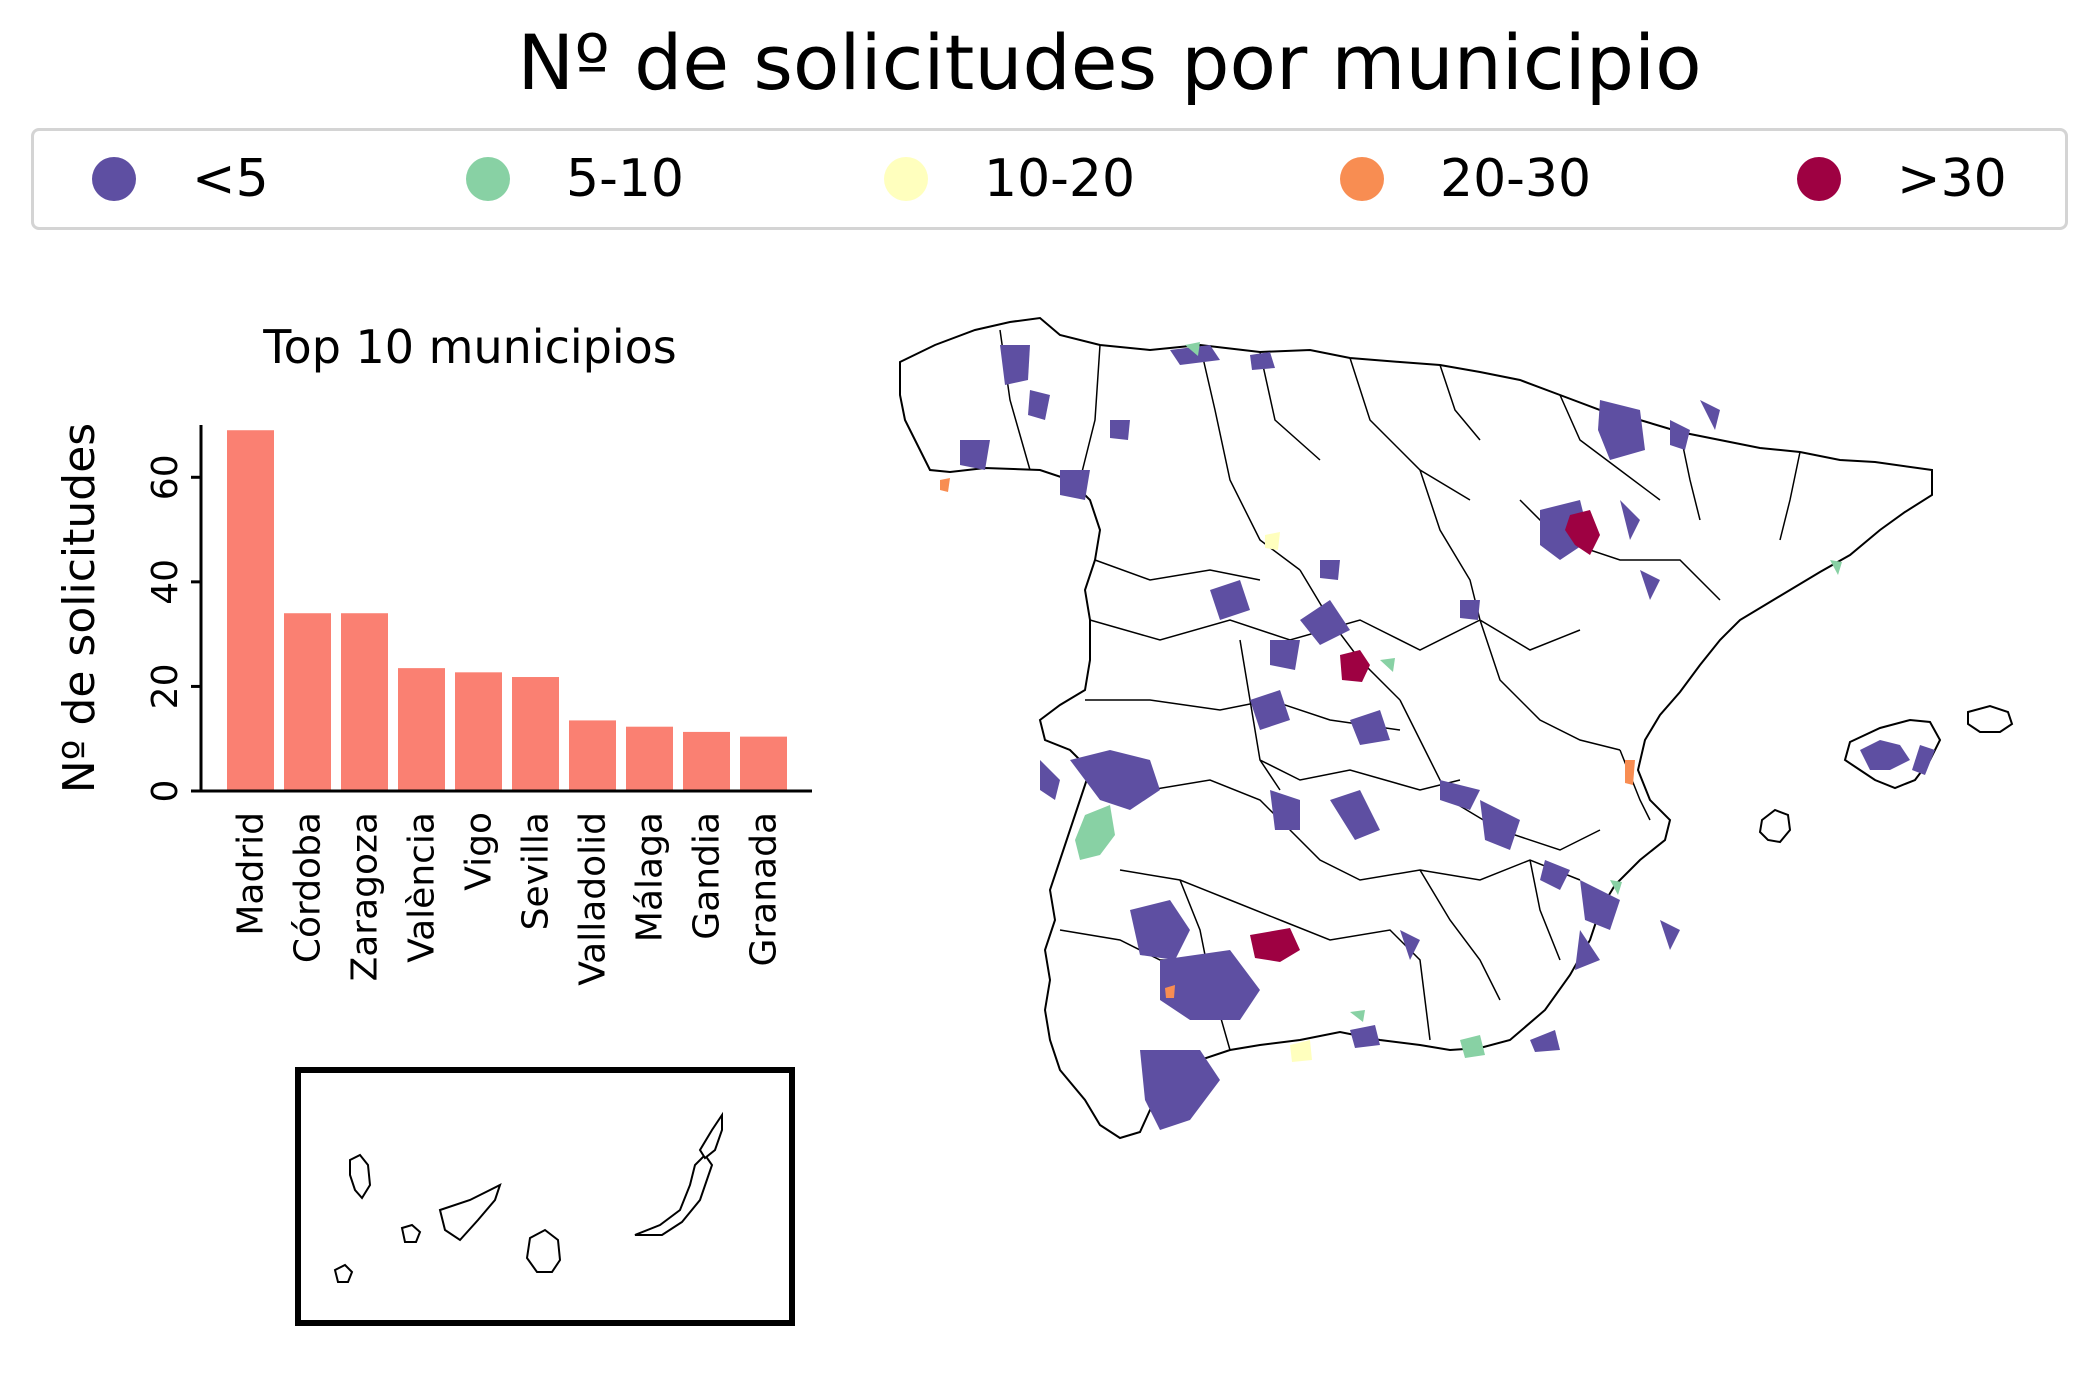 This screenshot has width=2099, height=1385. Describe the element at coordinates (165, 687) in the screenshot. I see `y-tick-label: 20` at that location.